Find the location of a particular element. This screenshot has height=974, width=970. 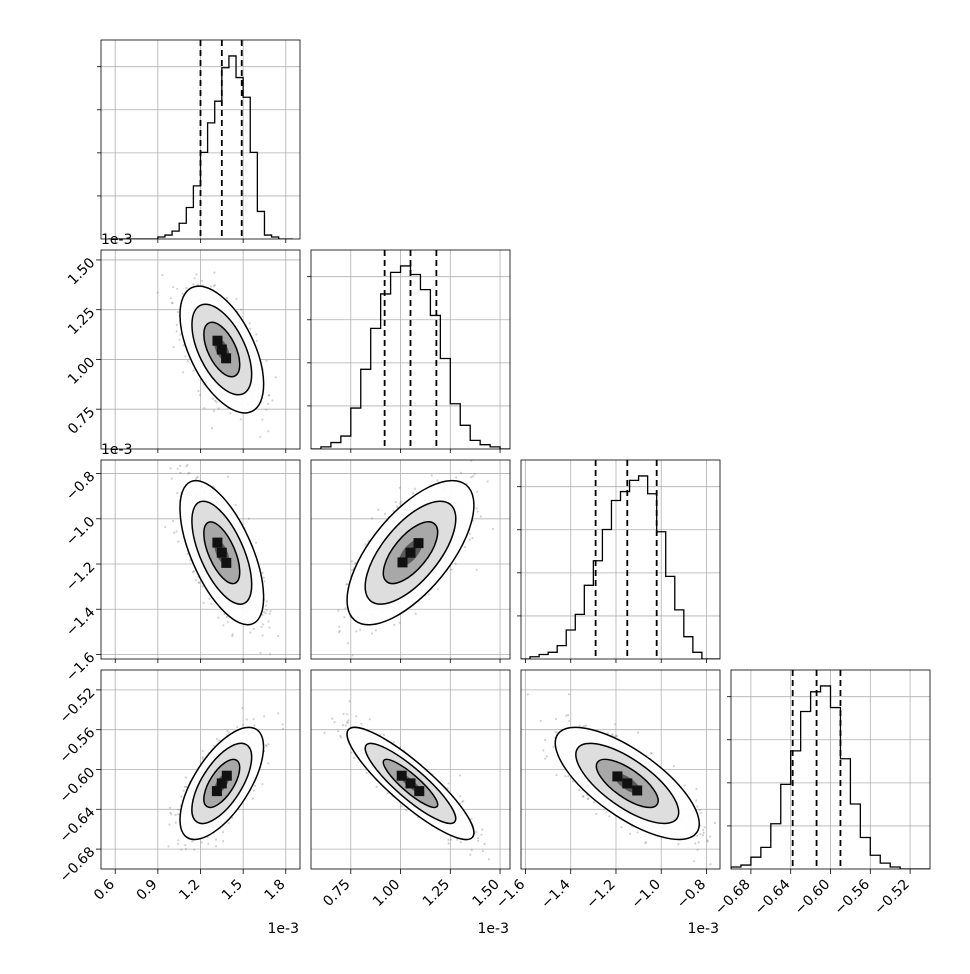

panel-frame is located at coordinates (410, 349).